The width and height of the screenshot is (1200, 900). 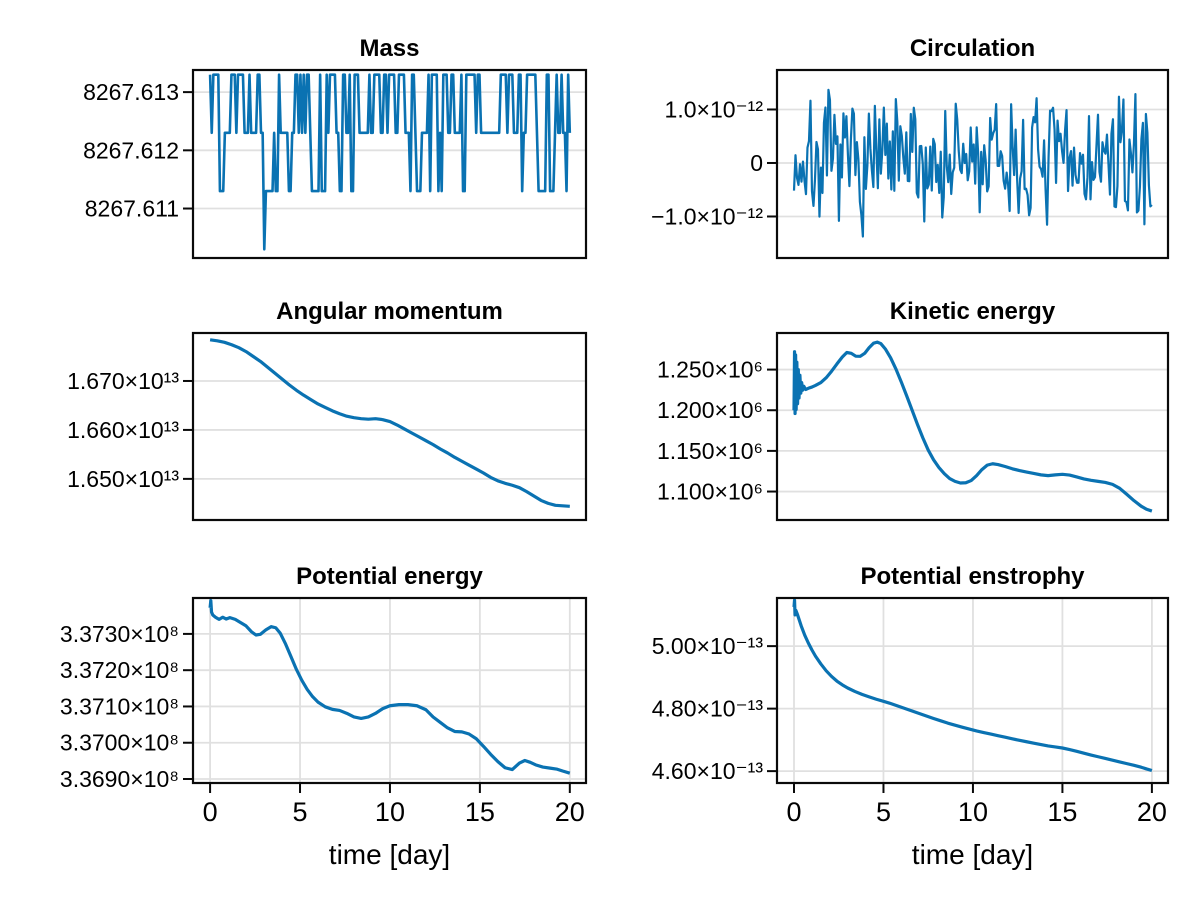 I want to click on circulation-ytick-label: −1.0×10⁻¹², so click(x=707, y=216).